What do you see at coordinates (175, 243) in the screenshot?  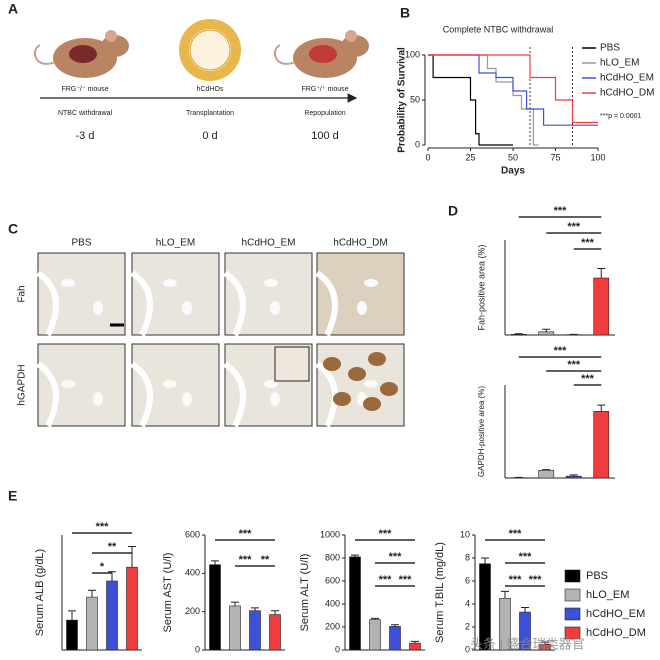 I see `histology-column: hLO_EM` at bounding box center [175, 243].